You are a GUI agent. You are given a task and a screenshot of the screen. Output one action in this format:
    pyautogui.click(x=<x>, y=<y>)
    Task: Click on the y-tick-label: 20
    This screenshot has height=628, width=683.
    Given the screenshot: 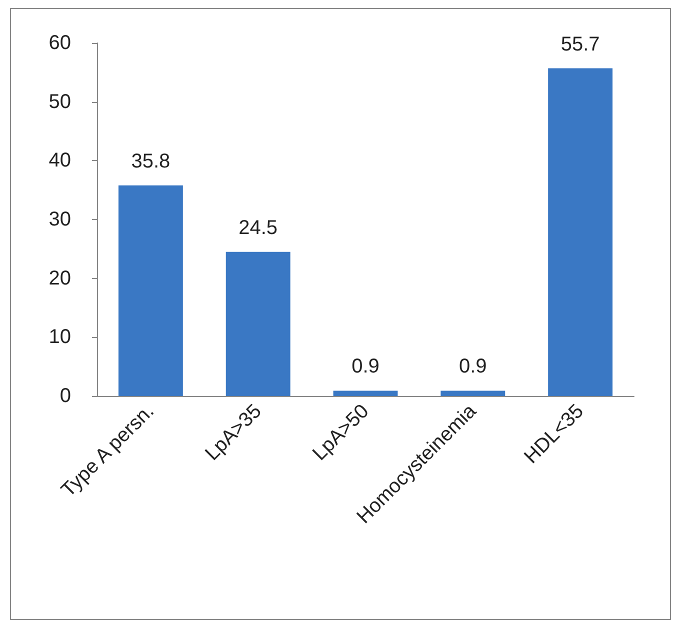 What is the action you would take?
    pyautogui.click(x=59, y=278)
    